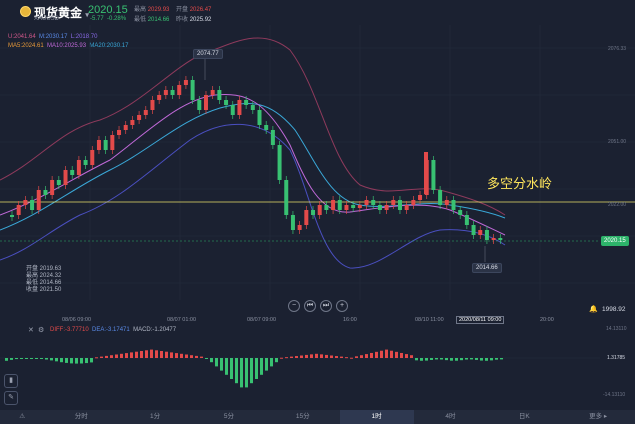 The height and width of the screenshot is (424, 635). Describe the element at coordinates (326, 306) in the screenshot. I see `skip-forward-button: ⏭` at that location.